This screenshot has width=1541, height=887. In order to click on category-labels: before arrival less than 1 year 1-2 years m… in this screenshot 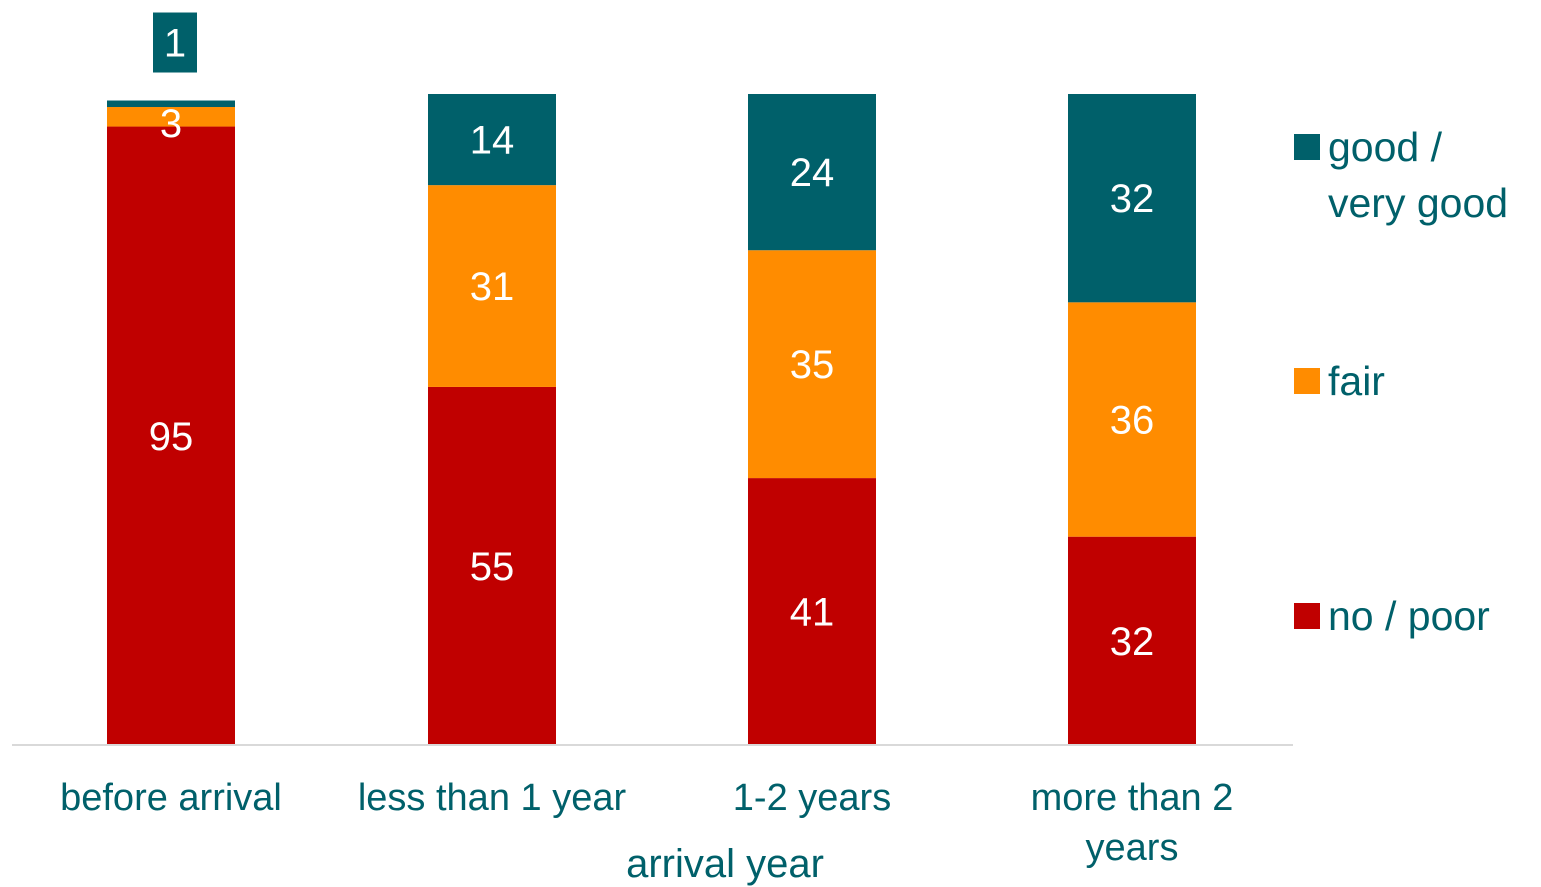, I will do `click(646, 823)`.